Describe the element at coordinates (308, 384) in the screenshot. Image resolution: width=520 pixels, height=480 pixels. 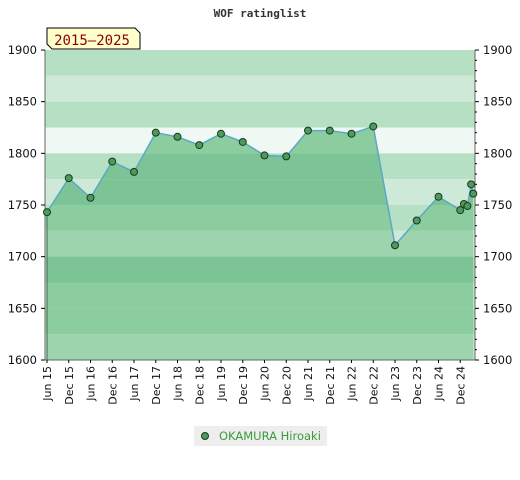
I see `x-tick-label: Jun 21` at that location.